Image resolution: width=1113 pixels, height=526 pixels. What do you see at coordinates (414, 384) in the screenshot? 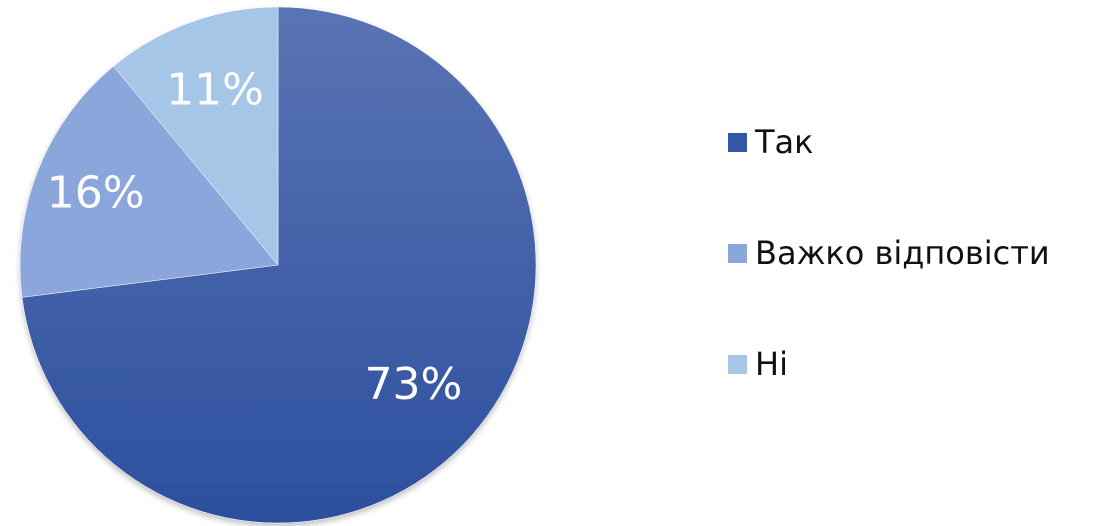
I see `data-label-yes: 73%` at bounding box center [414, 384].